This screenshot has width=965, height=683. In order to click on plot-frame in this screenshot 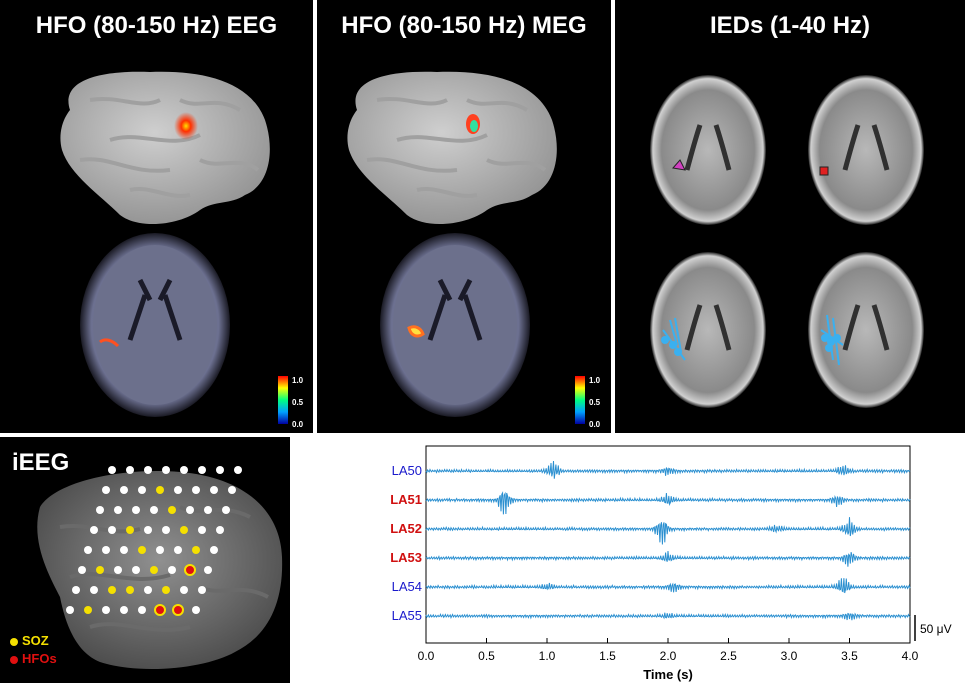, I will do `click(668, 544)`.